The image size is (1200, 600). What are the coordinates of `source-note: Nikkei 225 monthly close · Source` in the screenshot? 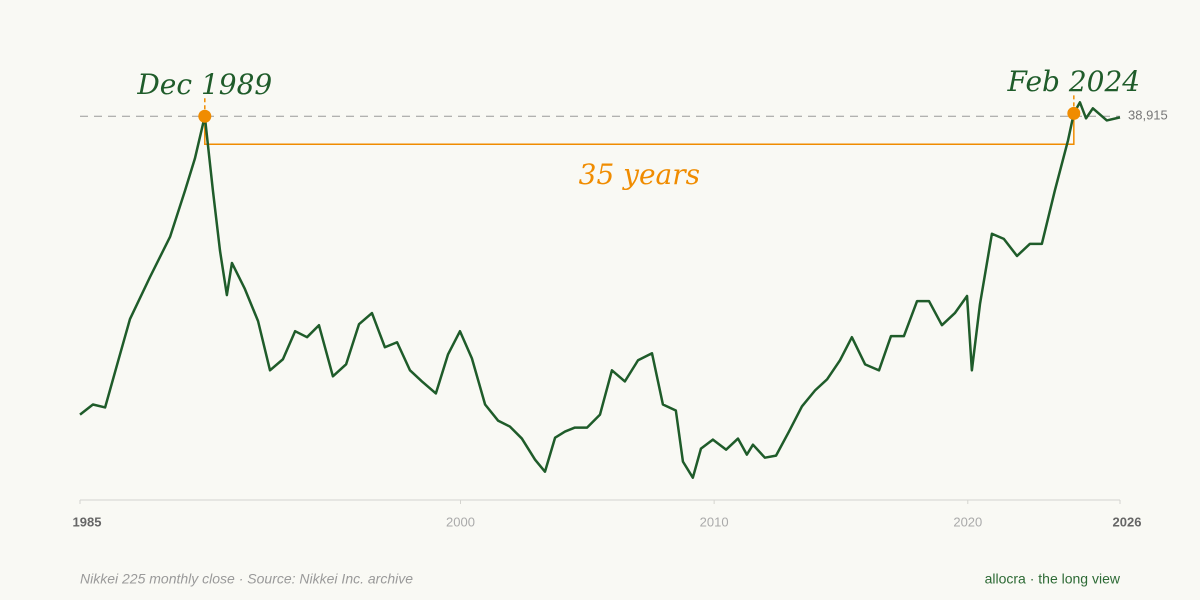 It's located at (246, 579).